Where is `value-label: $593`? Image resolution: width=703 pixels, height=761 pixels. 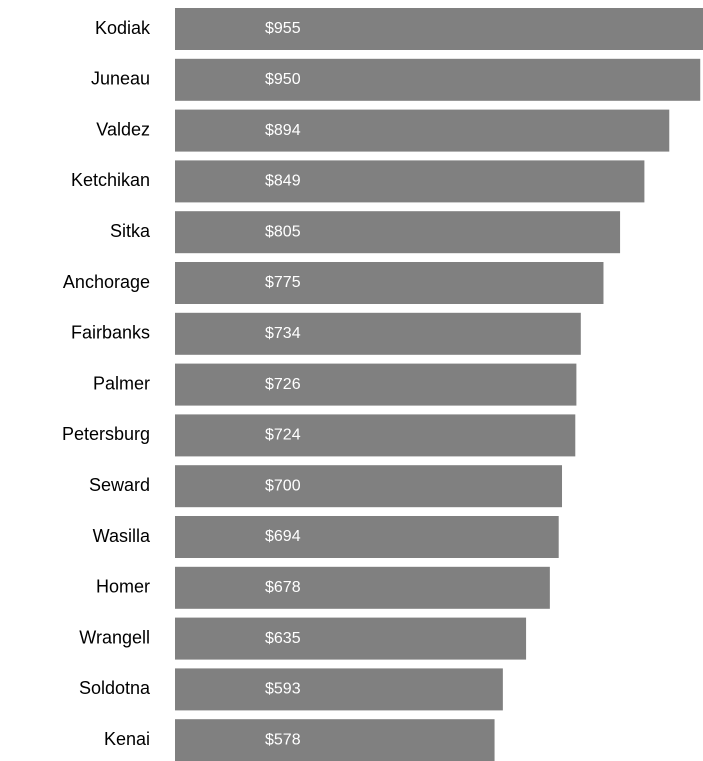 value-label: $593 is located at coordinates (283, 689).